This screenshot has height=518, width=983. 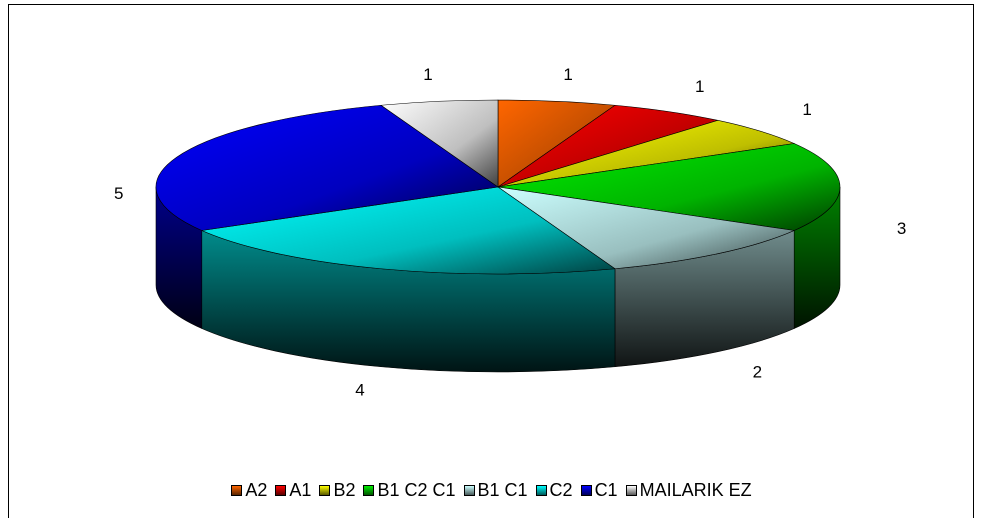 What do you see at coordinates (695, 490) in the screenshot?
I see `legend-label: MAILARIK EZ` at bounding box center [695, 490].